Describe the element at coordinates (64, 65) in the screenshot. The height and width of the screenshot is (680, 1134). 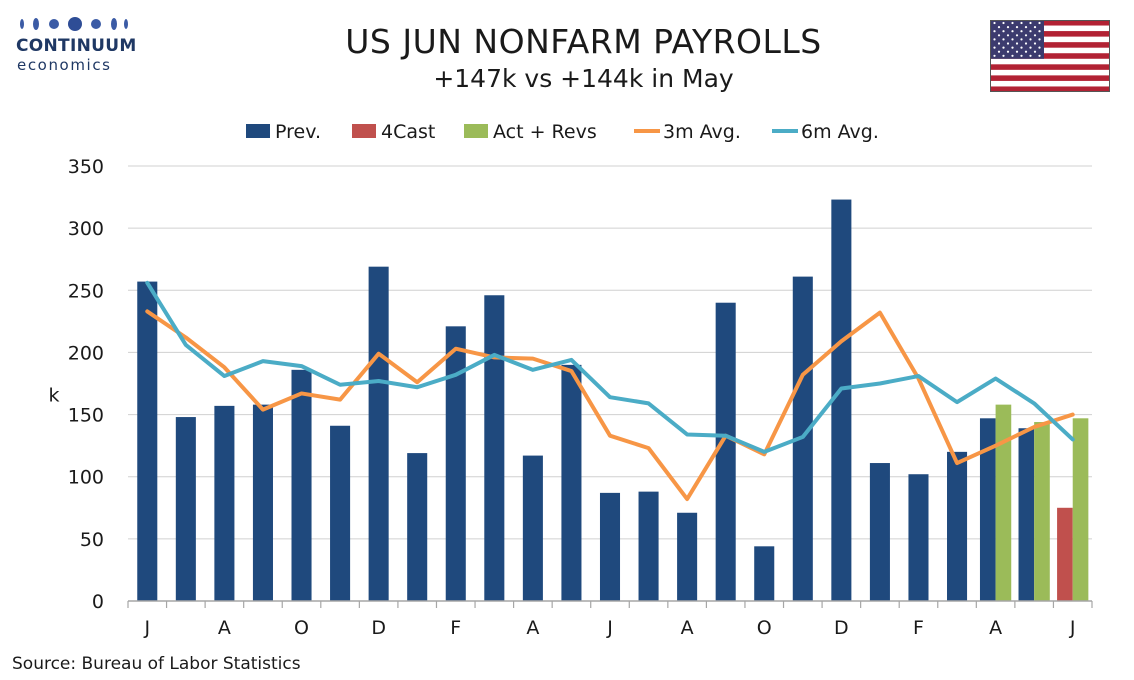
I see `brand-sub: economics` at that location.